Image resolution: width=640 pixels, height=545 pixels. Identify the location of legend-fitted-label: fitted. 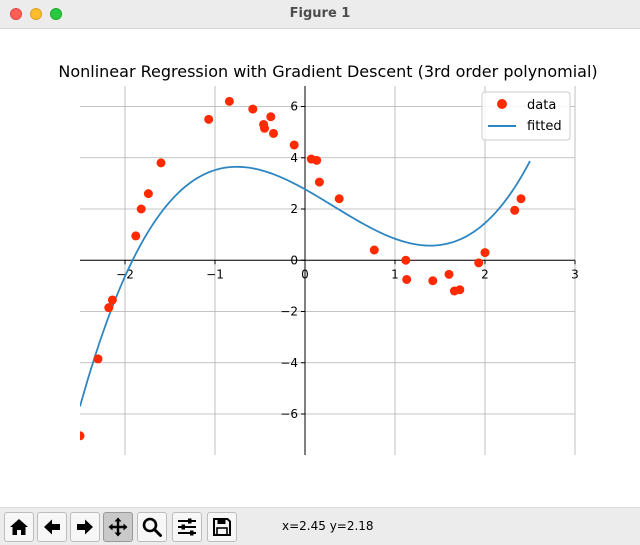
(544, 126).